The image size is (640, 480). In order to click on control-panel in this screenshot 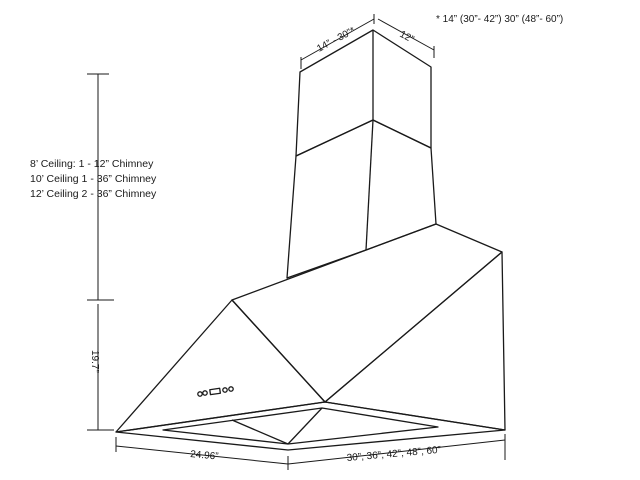, I will do `click(215, 391)`.